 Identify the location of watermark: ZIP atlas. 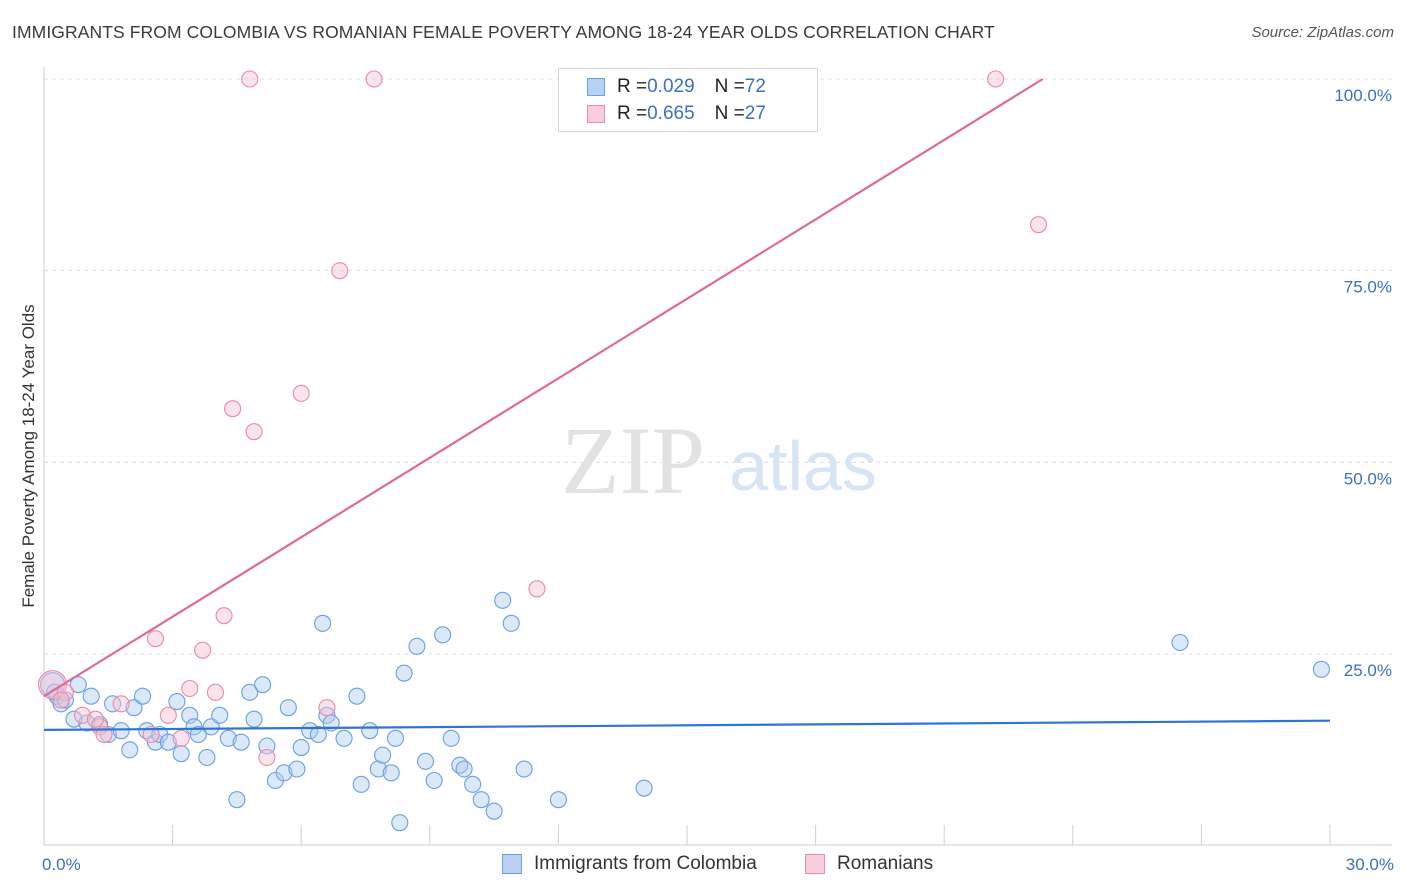
(719, 460).